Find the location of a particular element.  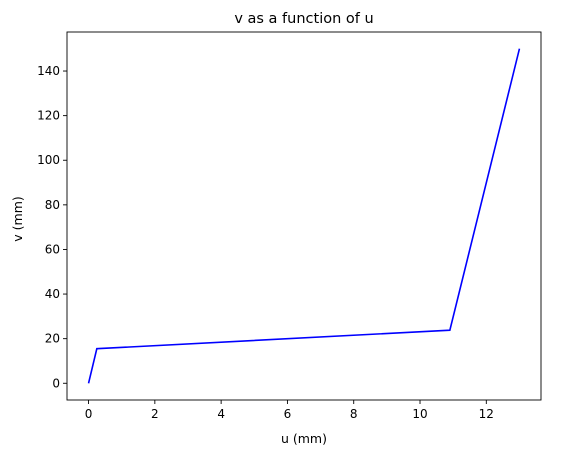

chart-title: v as a function of u is located at coordinates (303, 19).